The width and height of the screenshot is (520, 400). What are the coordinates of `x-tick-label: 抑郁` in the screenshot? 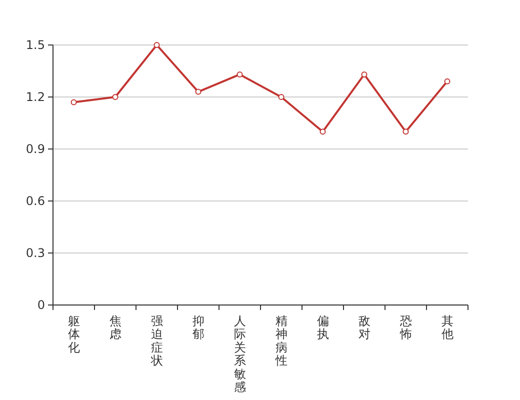 It's located at (198, 328).